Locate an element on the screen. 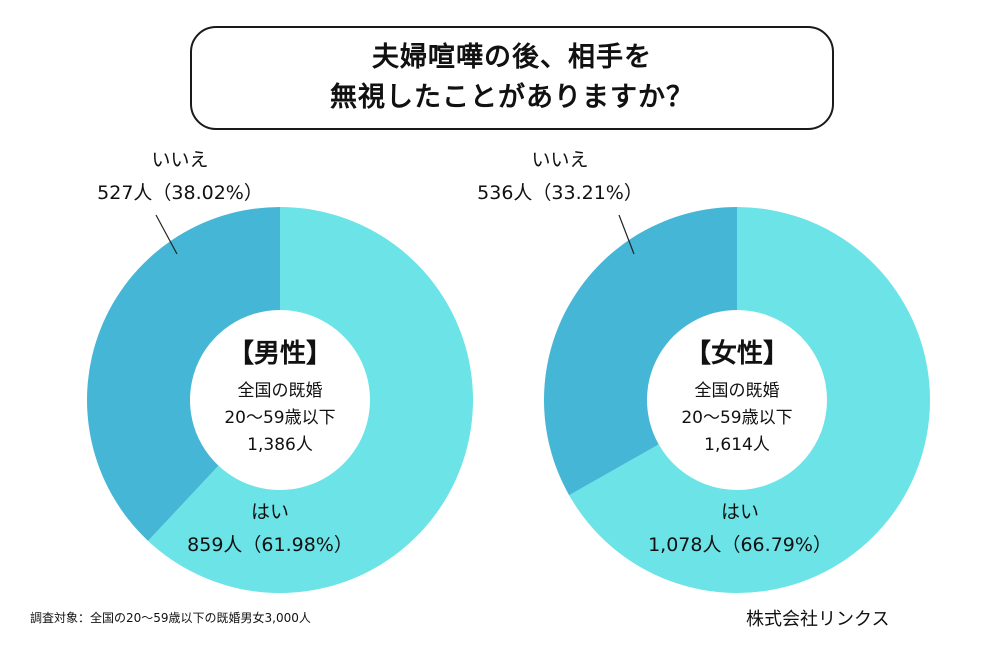 The image size is (1000, 650). title-line-1: 夫婦喧嘩の後、相手を is located at coordinates (512, 57).